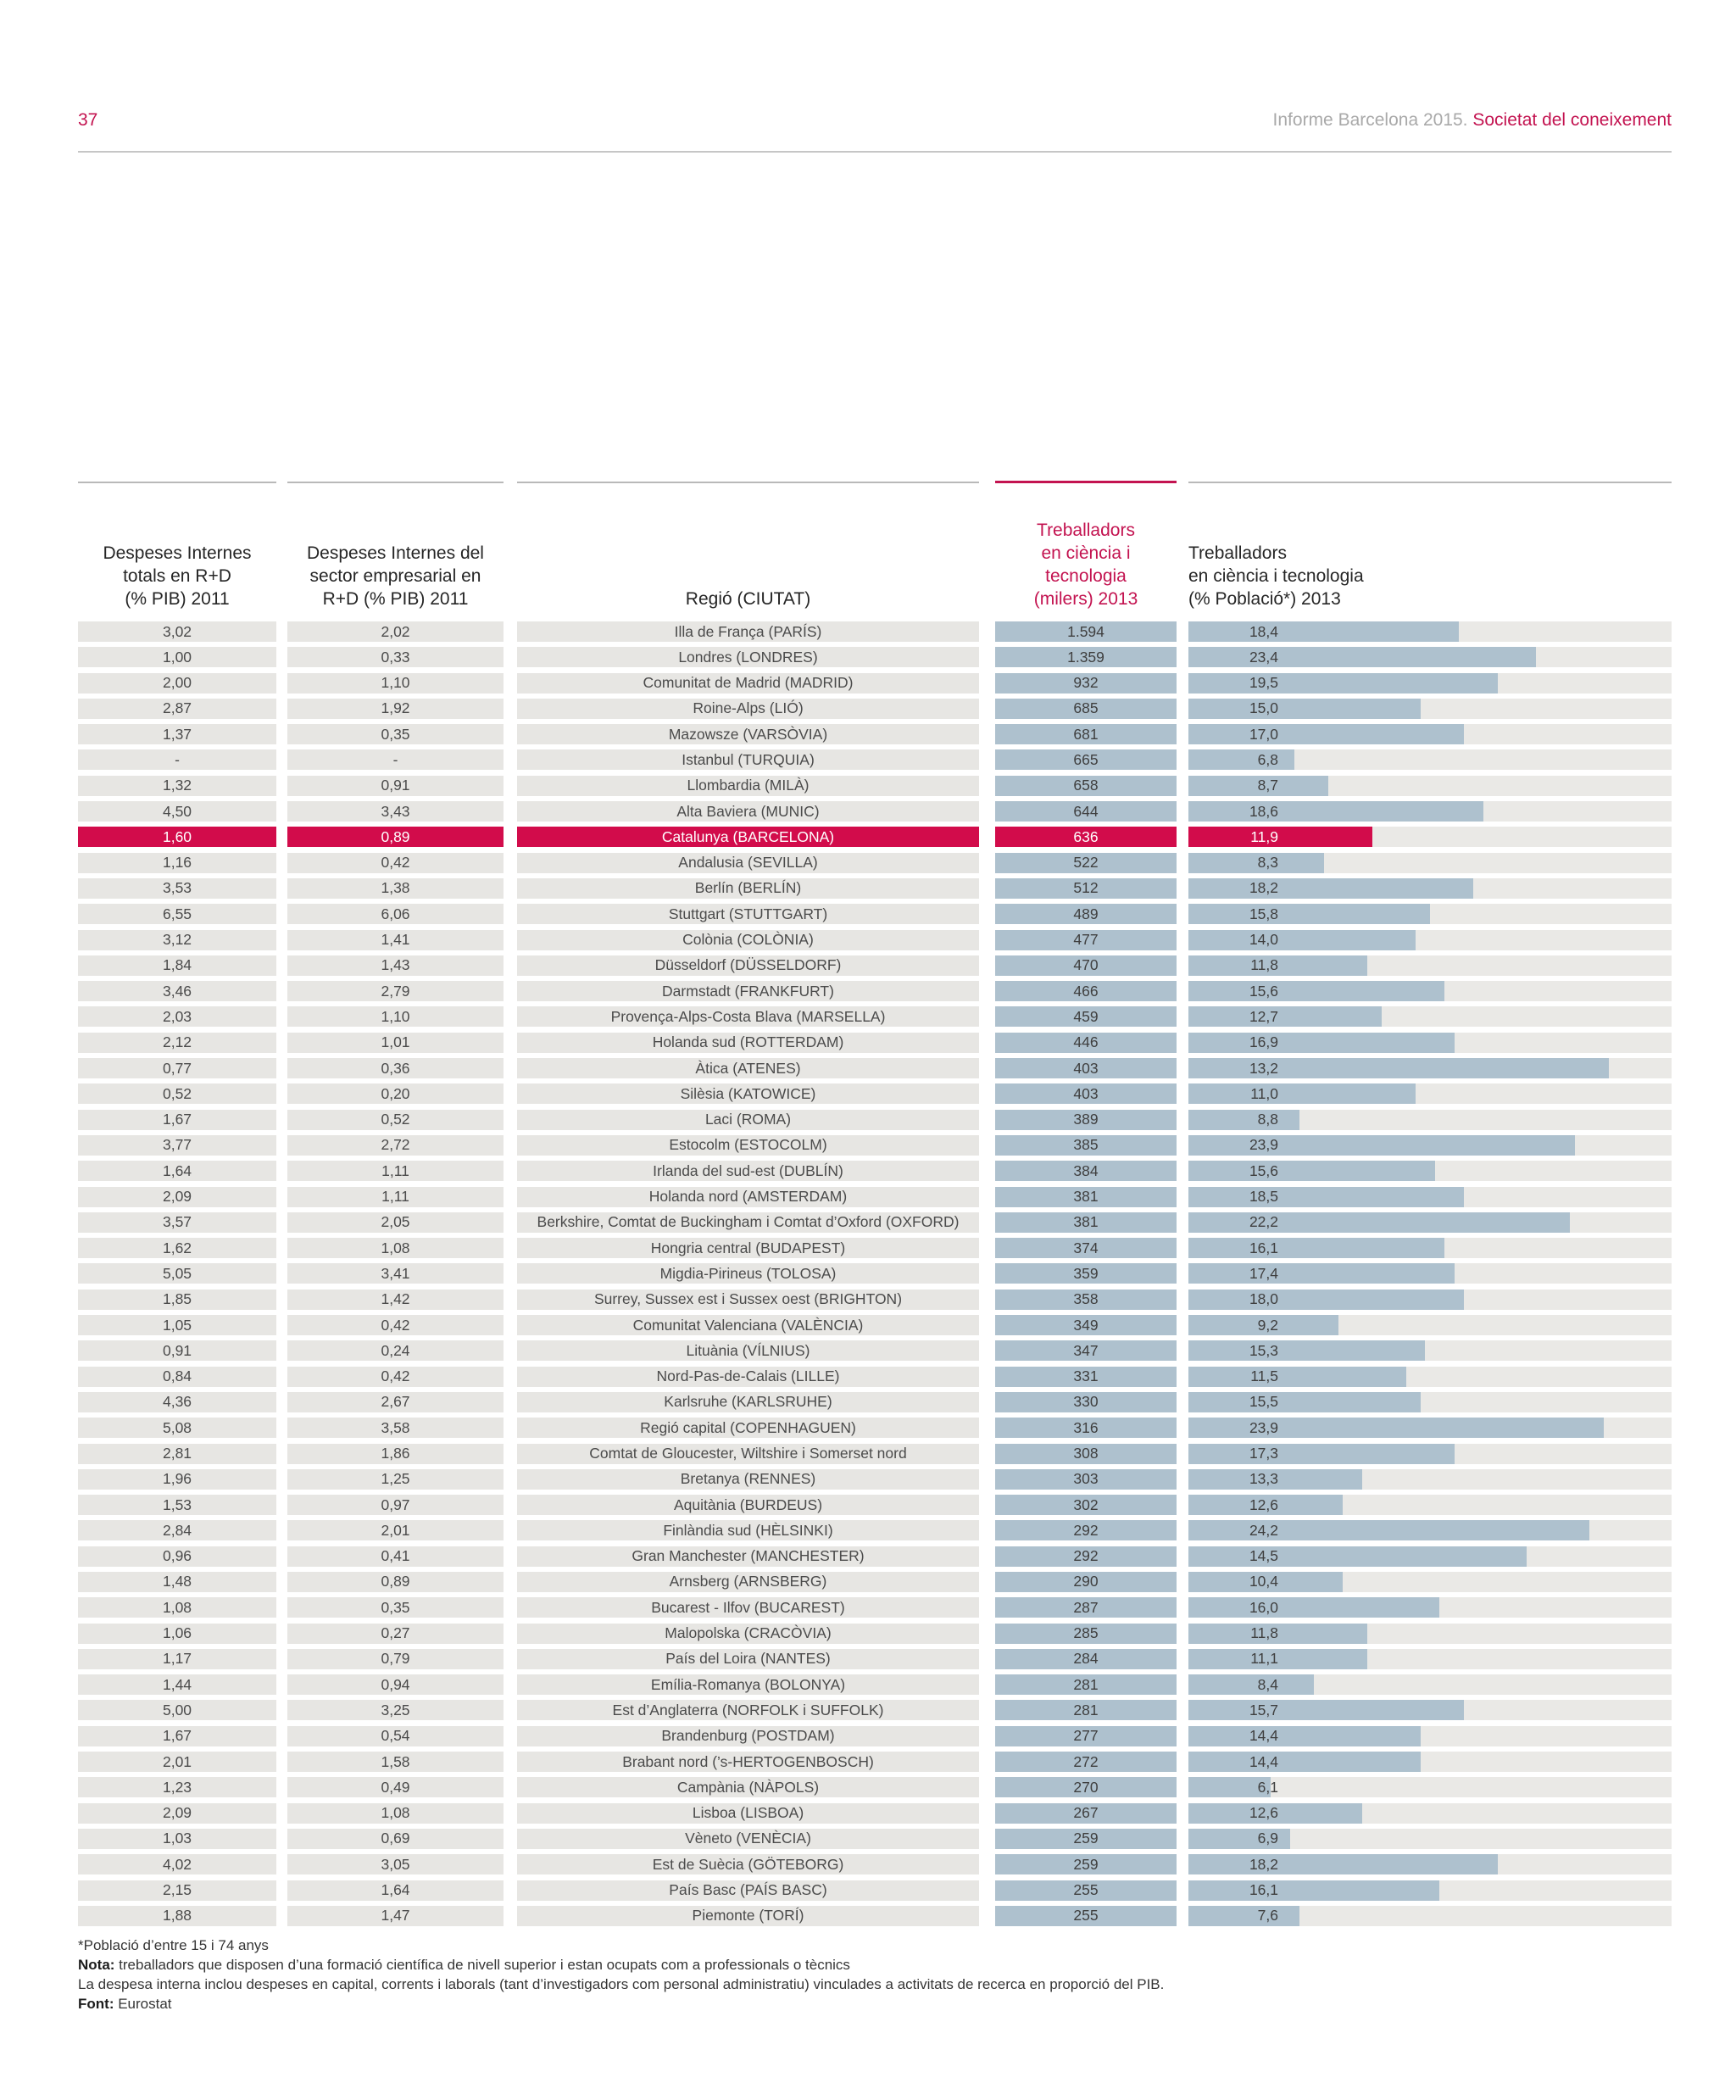 The height and width of the screenshot is (2100, 1736). What do you see at coordinates (868, 760) in the screenshot?
I see `table-row: - - Istanbul (TURQUIA) 665 6,8` at bounding box center [868, 760].